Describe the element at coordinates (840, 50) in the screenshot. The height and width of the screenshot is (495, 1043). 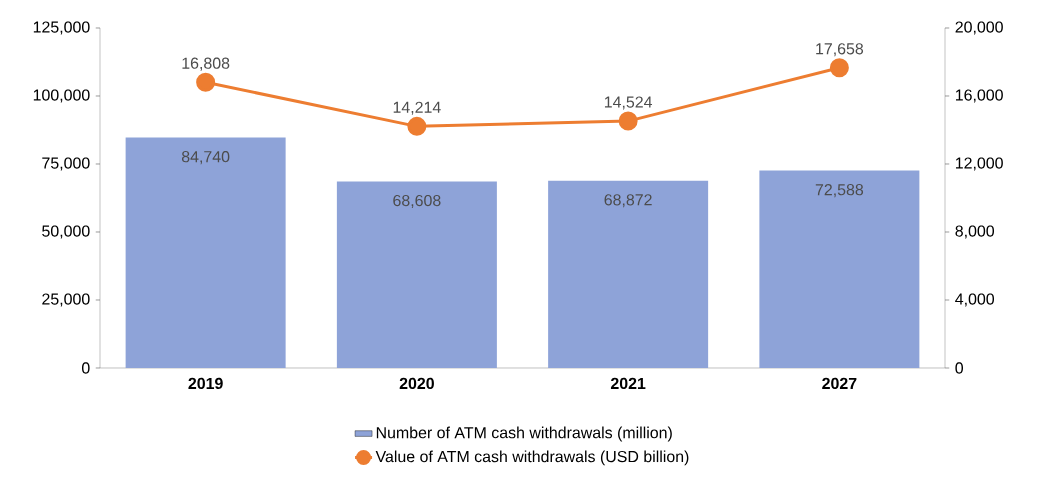
I see `data-label: 17,658` at that location.